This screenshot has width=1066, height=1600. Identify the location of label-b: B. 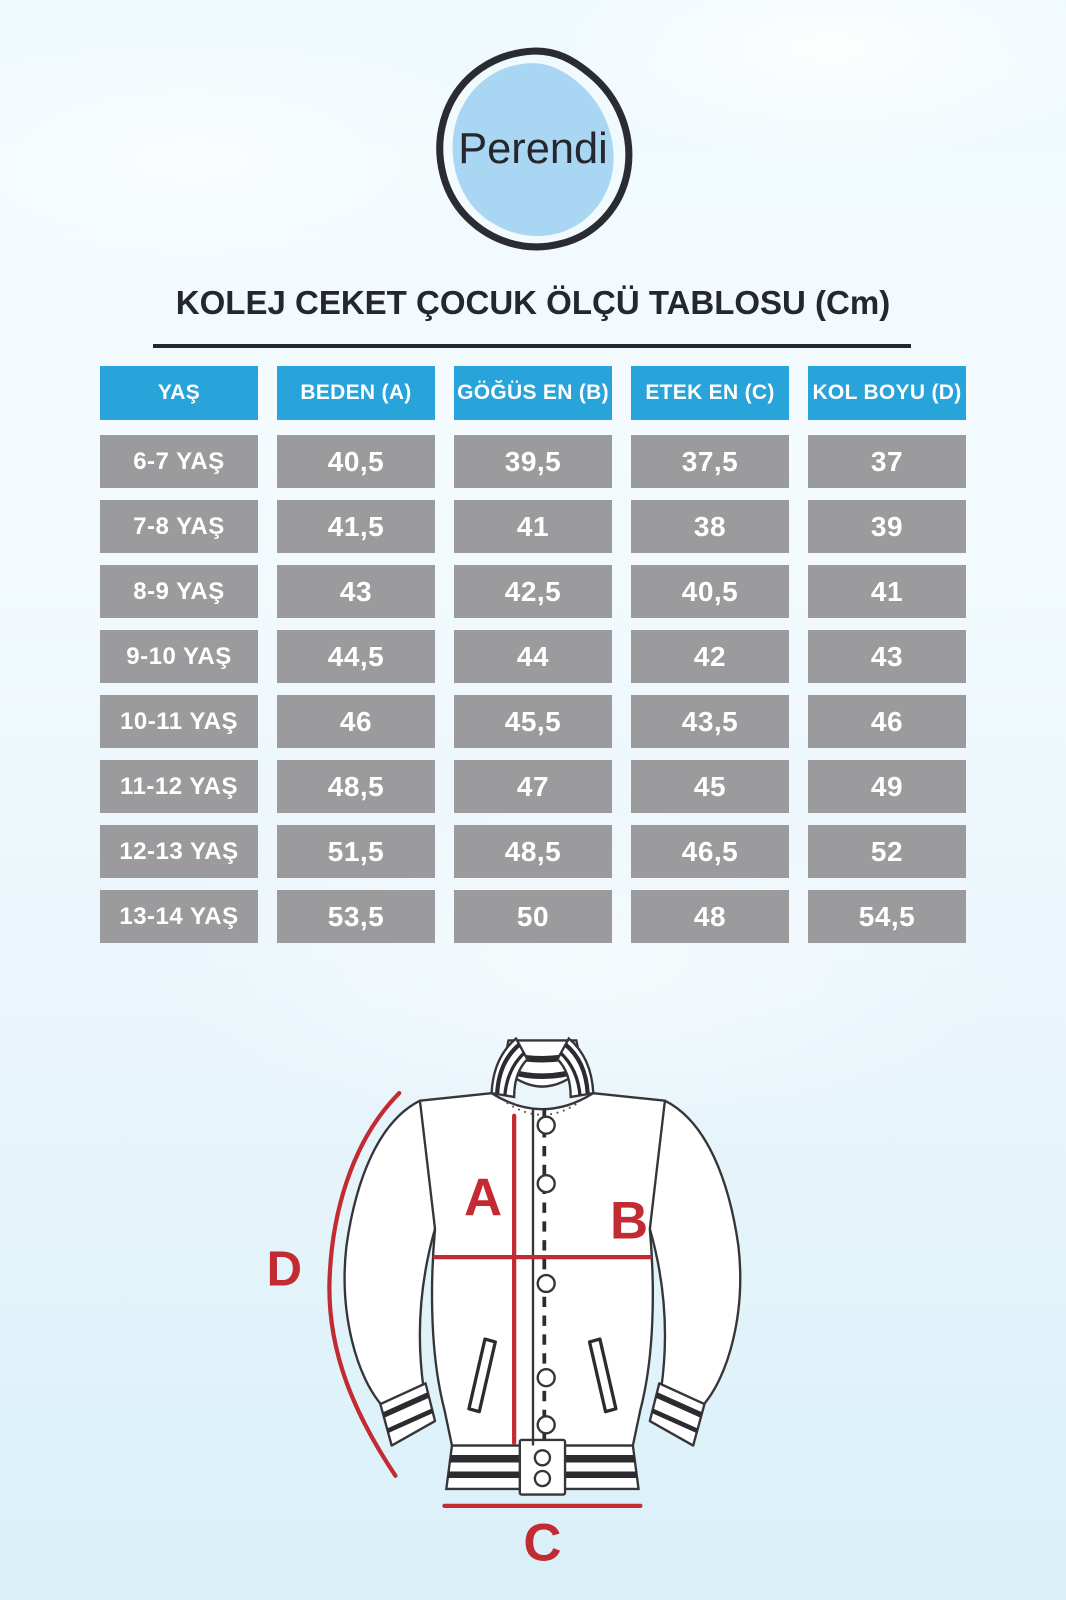
(629, 1220).